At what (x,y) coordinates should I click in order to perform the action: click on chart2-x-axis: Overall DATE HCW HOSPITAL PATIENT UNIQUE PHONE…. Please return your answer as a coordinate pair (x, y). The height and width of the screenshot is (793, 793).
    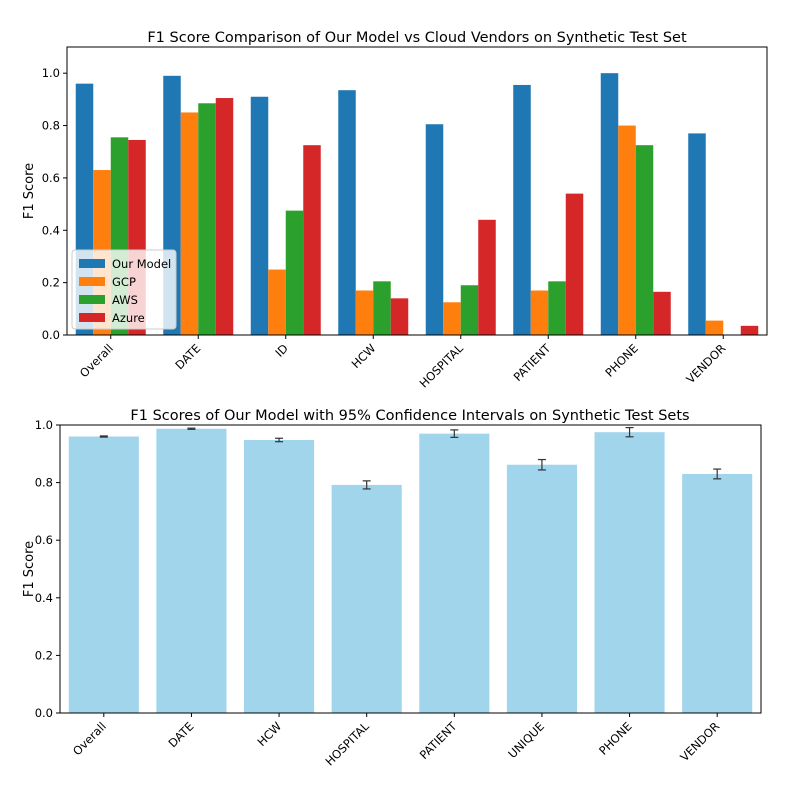
    Looking at the image, I should click on (396, 741).